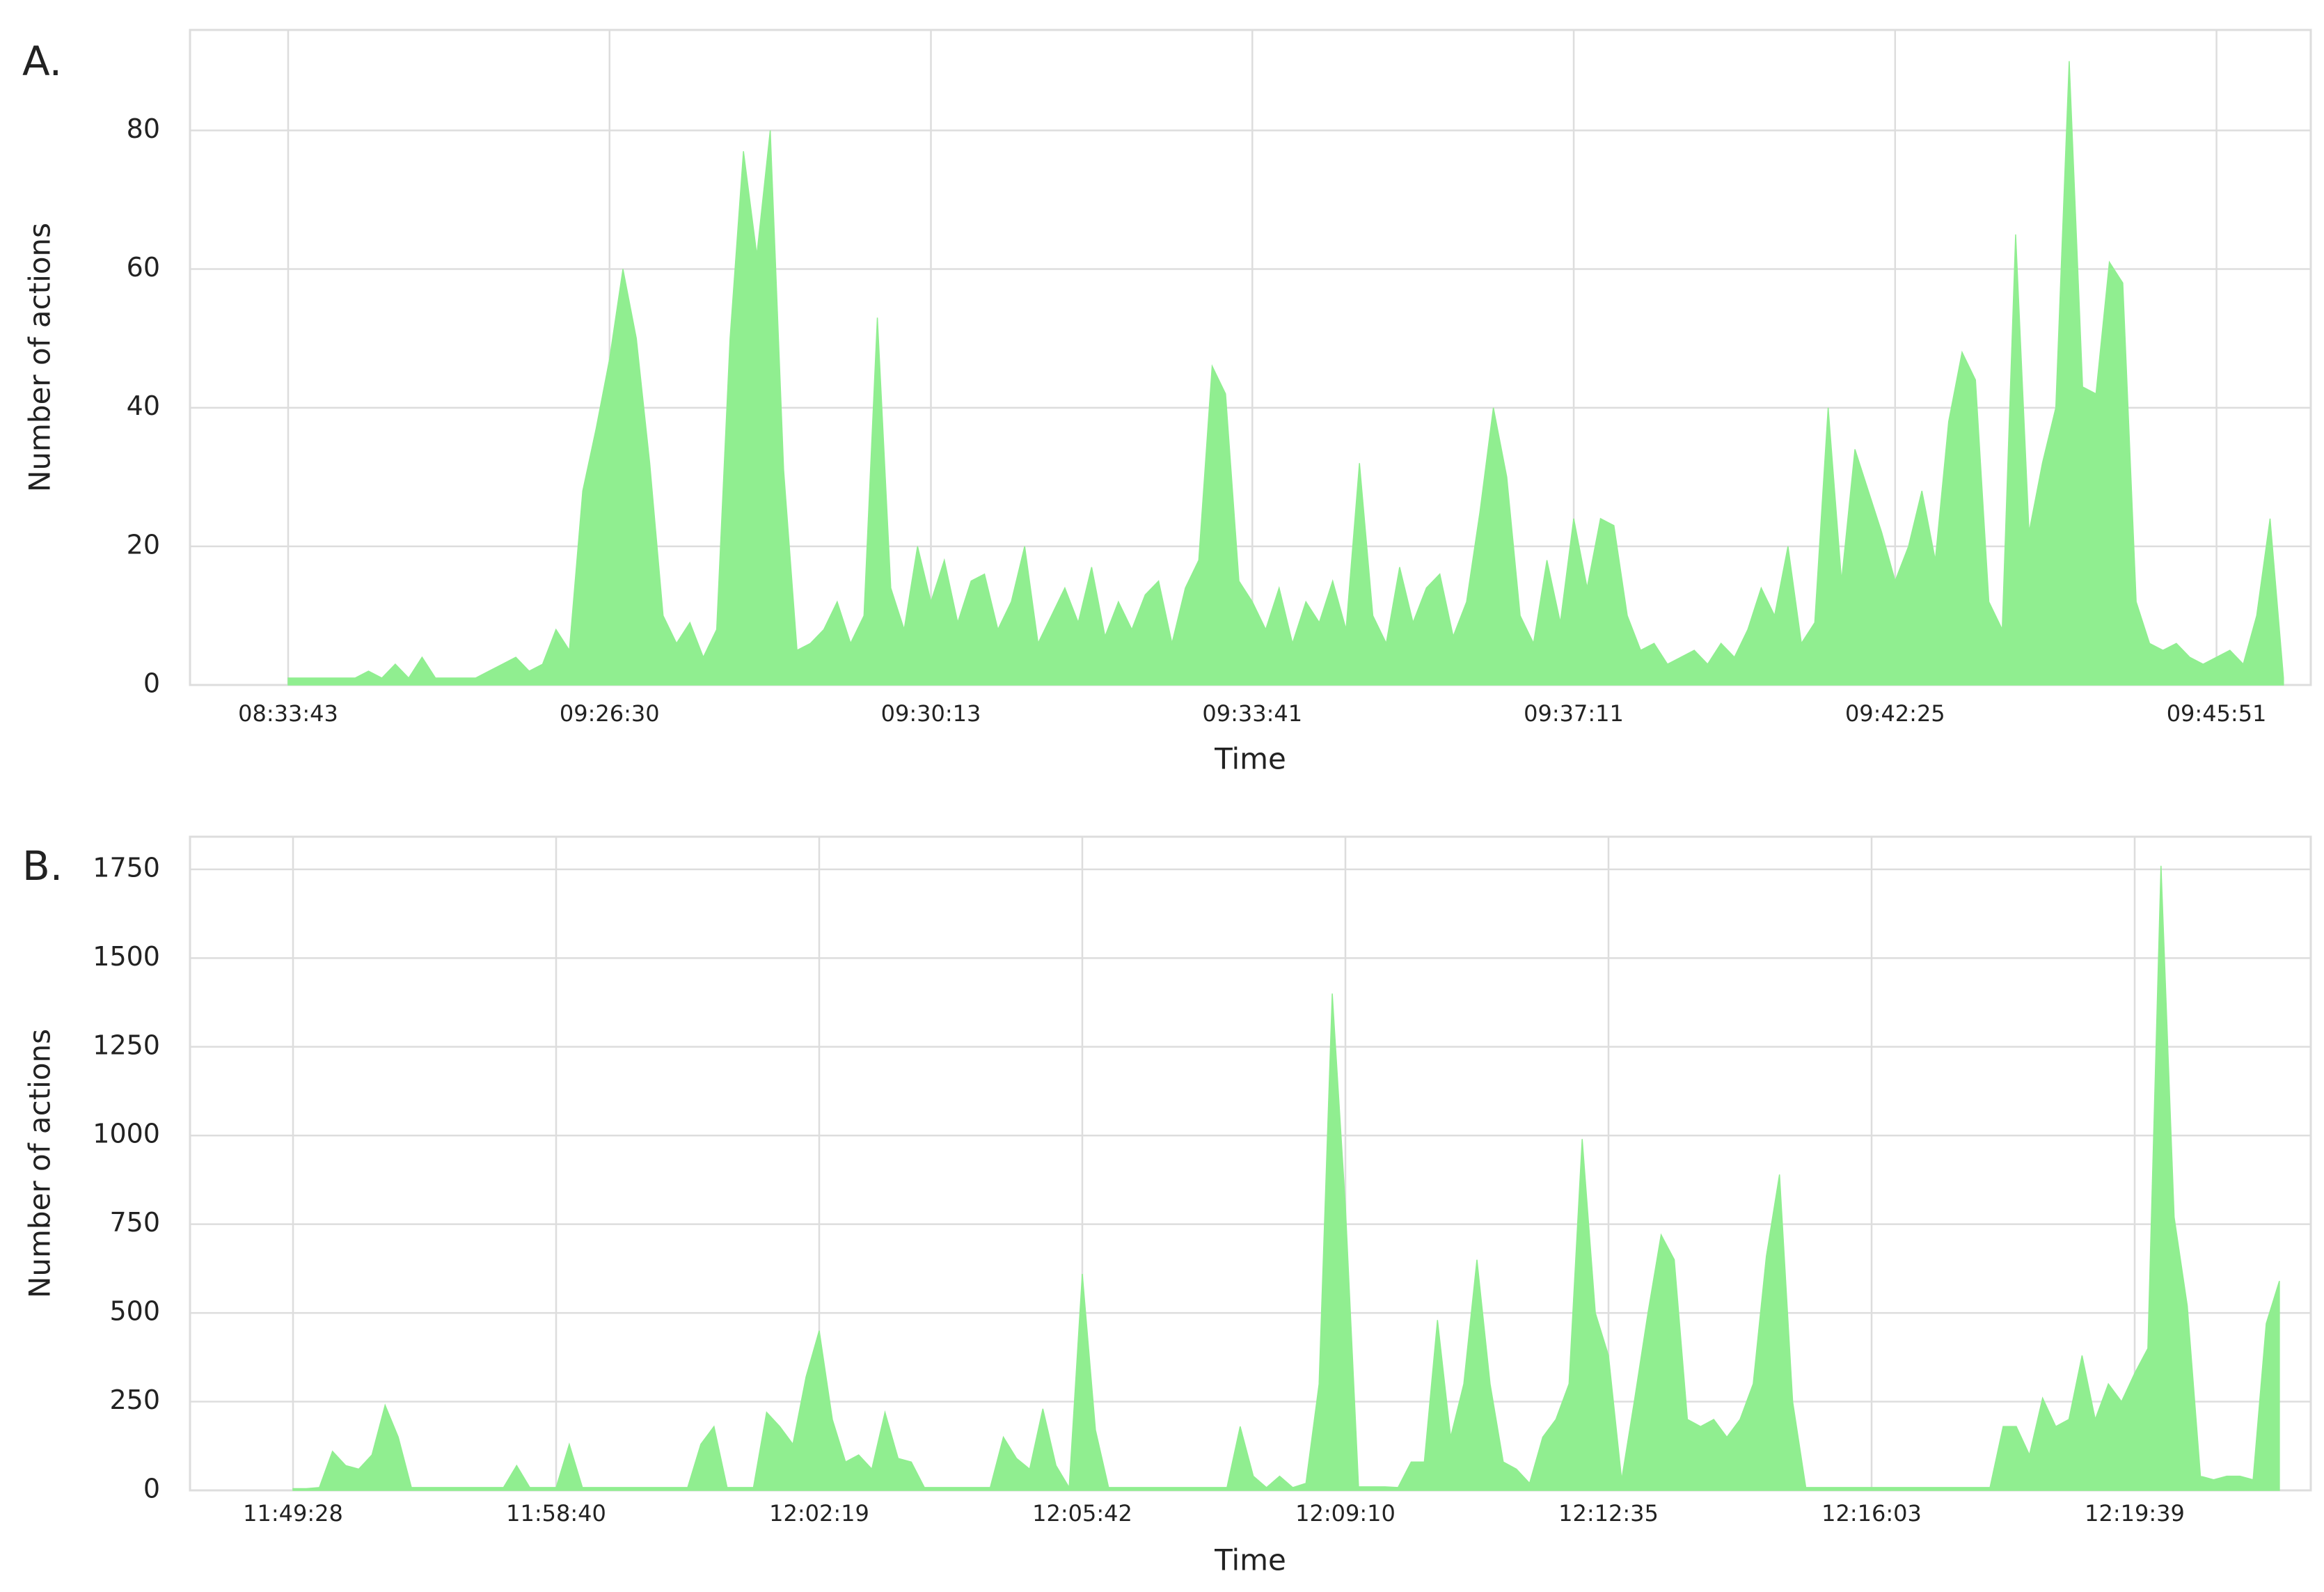  I want to click on x-tick-label: 09:30:13, so click(931, 713).